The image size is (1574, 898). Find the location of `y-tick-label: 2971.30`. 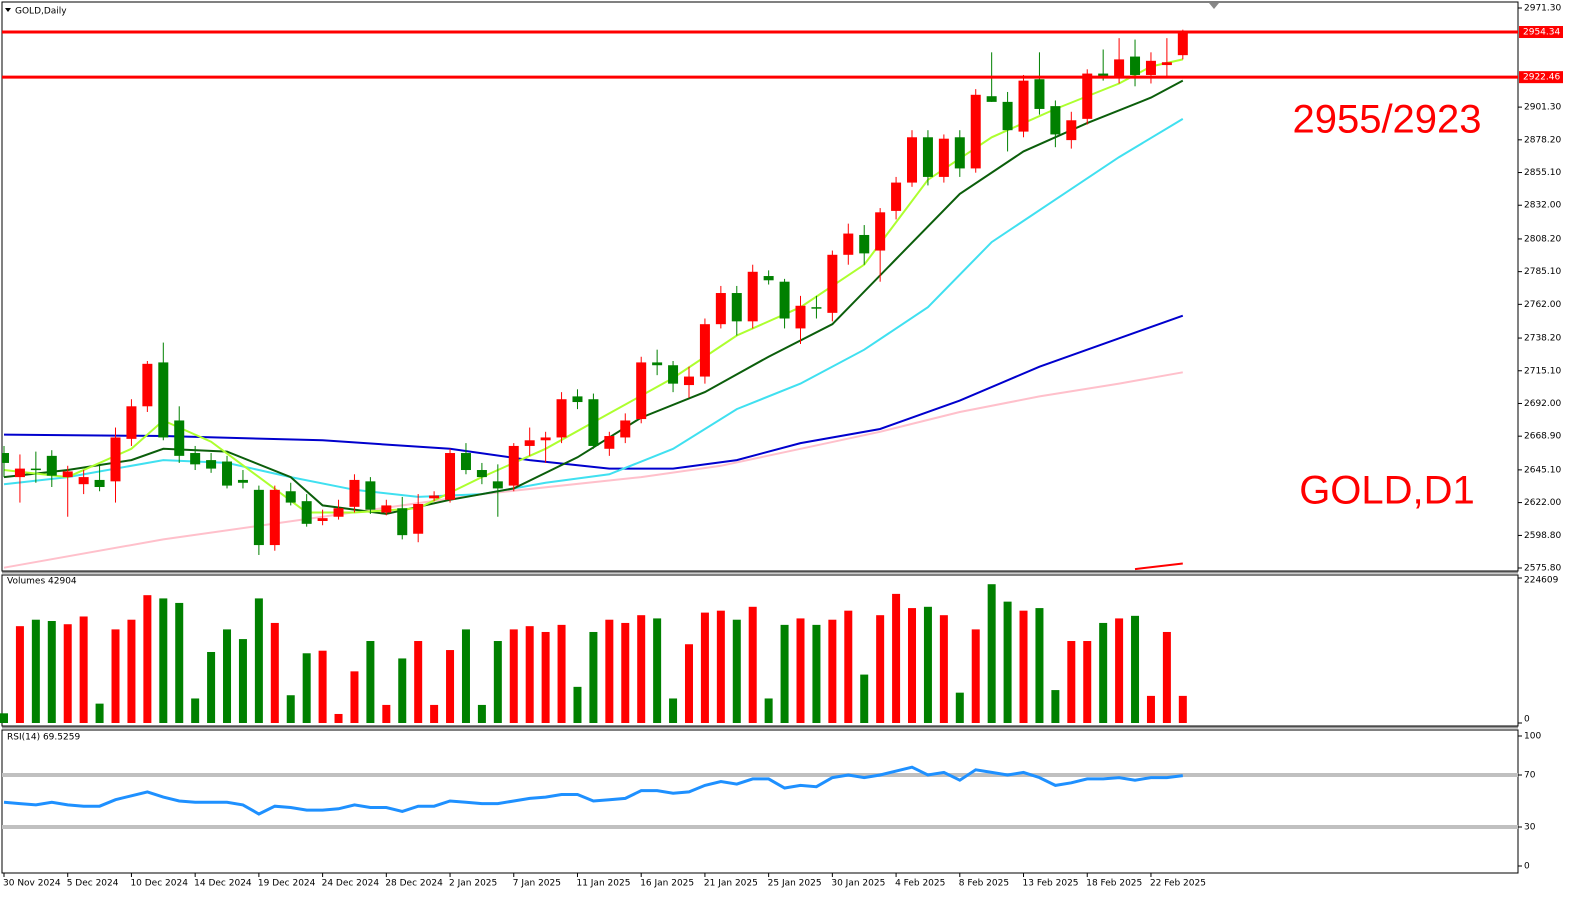

y-tick-label: 2971.30 is located at coordinates (1542, 9).